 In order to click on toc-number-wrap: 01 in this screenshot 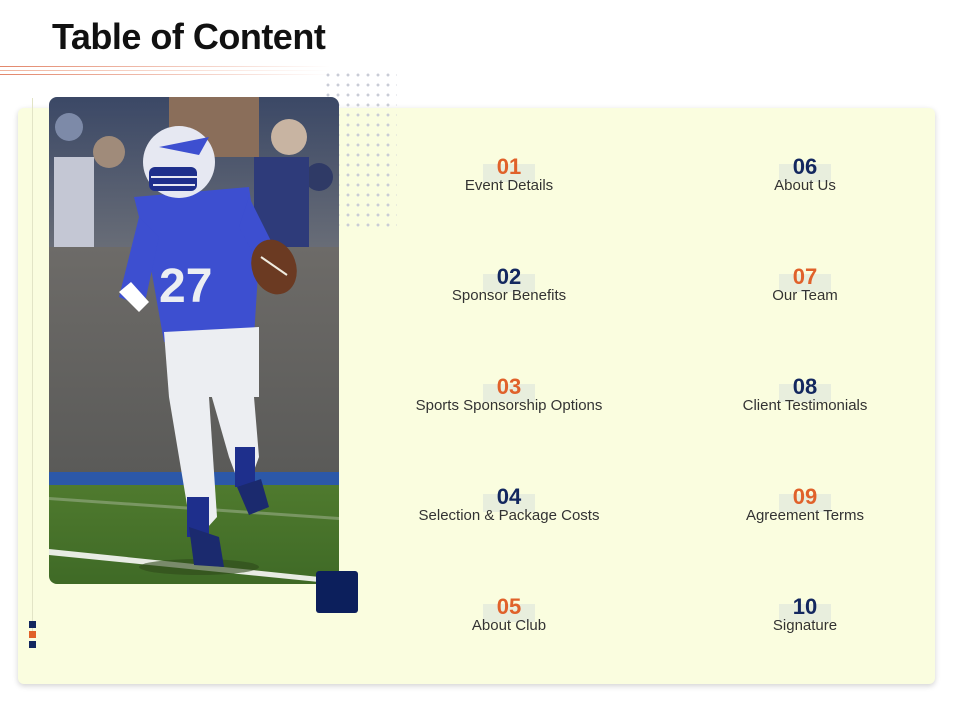, I will do `click(509, 168)`.